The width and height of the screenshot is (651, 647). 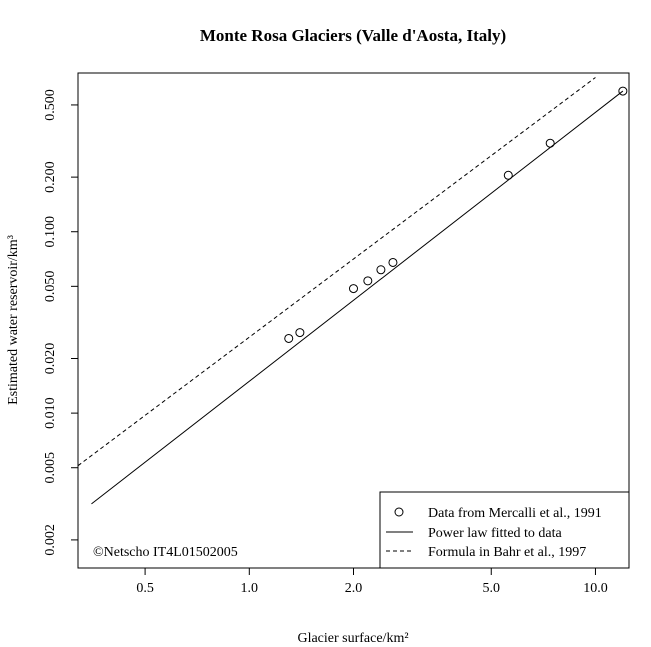 I want to click on legend-label-bahr: Formula in Bahr et al., 1997, so click(x=507, y=552).